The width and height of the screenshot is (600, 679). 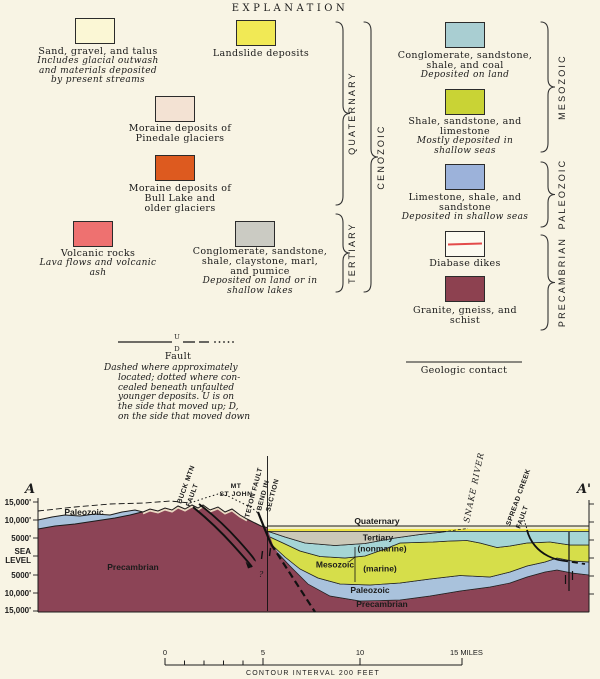 What do you see at coordinates (562, 282) in the screenshot?
I see `precambrian-era-label: PRECAMBRIAN` at bounding box center [562, 282].